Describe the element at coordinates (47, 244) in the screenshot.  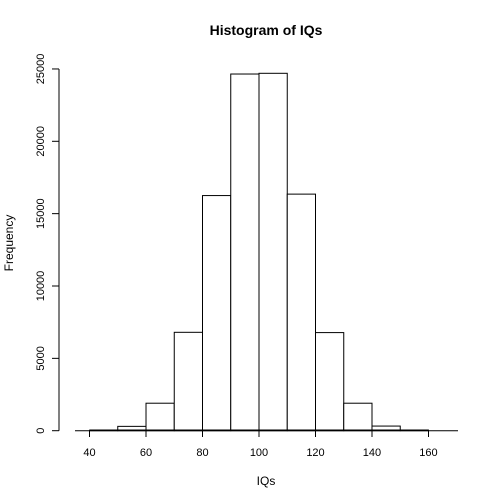
I see `y-axis: 0 5000 10000 15000 20000 25000` at that location.